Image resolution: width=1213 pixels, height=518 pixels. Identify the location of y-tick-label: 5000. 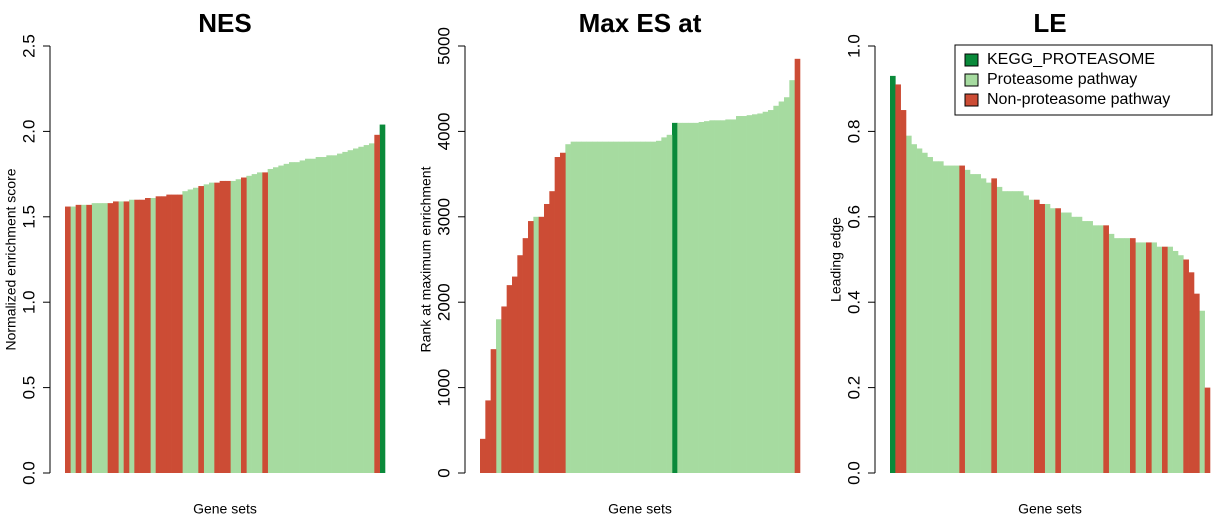
(443, 46).